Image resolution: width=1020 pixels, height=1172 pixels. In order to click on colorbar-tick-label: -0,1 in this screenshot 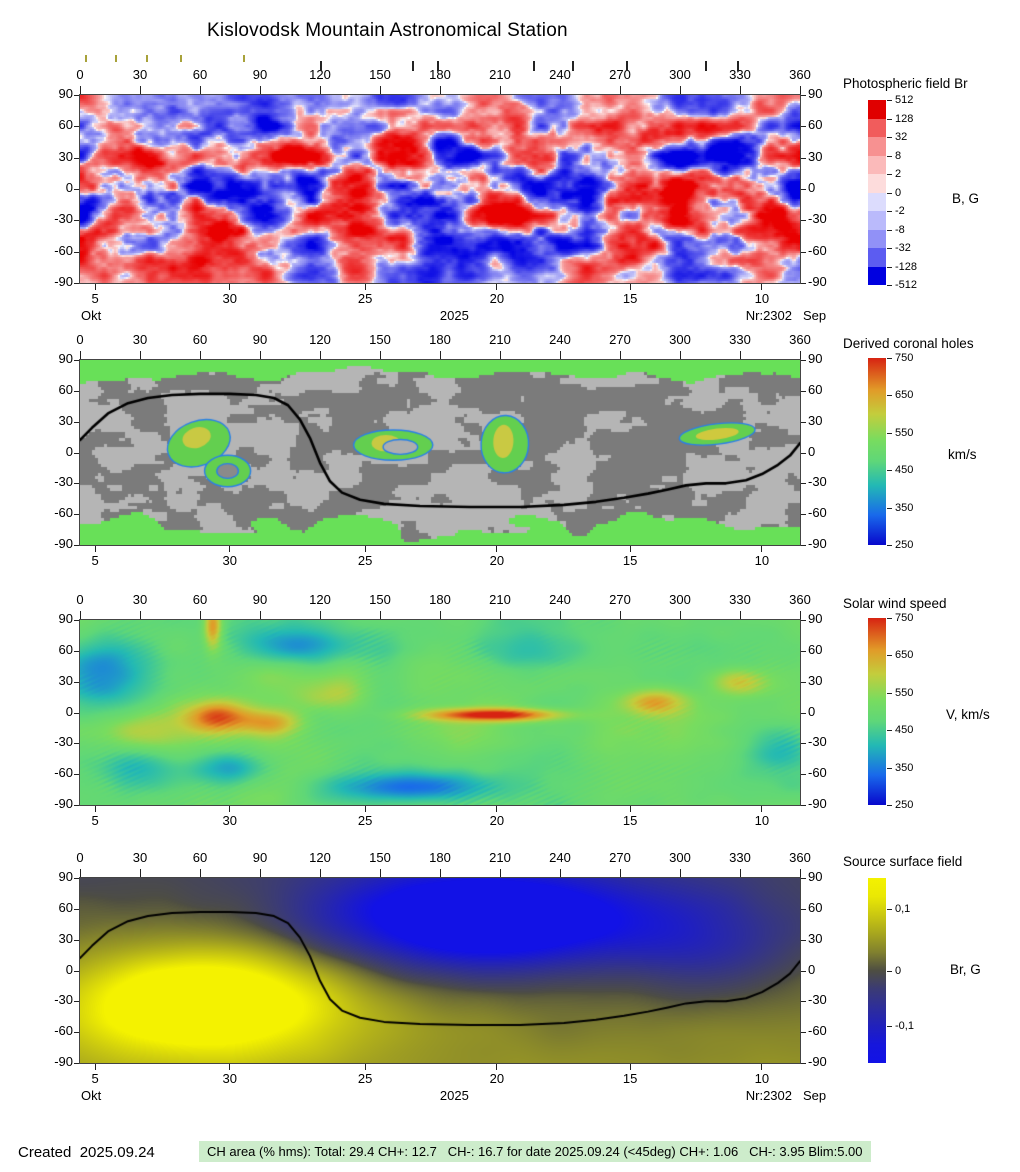, I will do `click(904, 1026)`.